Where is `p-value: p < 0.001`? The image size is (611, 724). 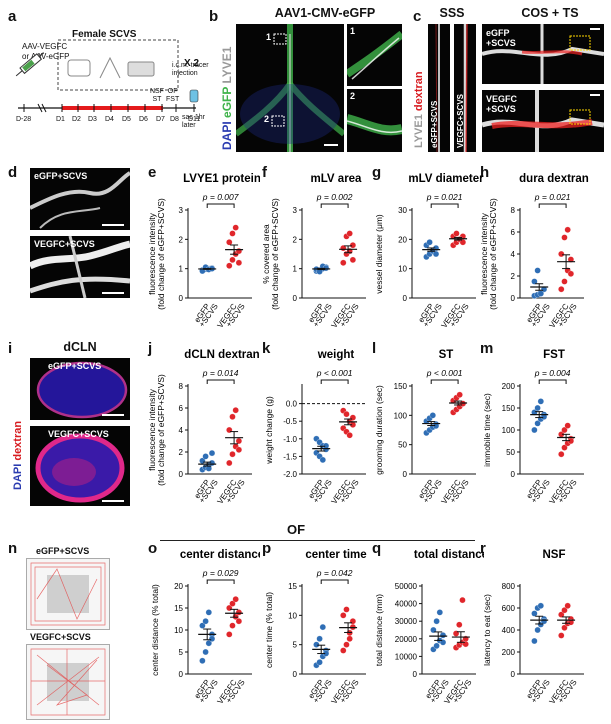 p-value: p < 0.001 is located at coordinates (444, 373).